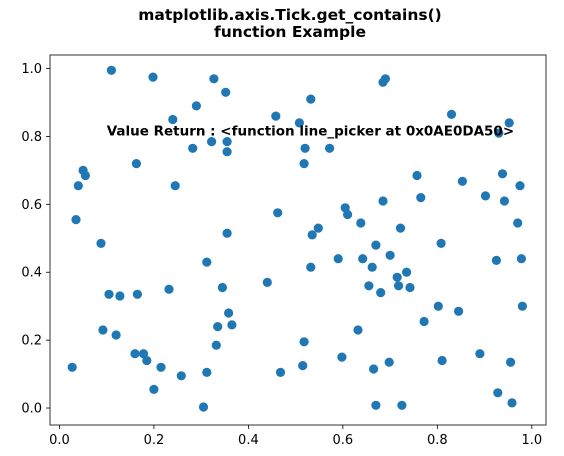 The height and width of the screenshot is (456, 564). What do you see at coordinates (290, 32) in the screenshot?
I see `chart-title-line-2: function Example` at bounding box center [290, 32].